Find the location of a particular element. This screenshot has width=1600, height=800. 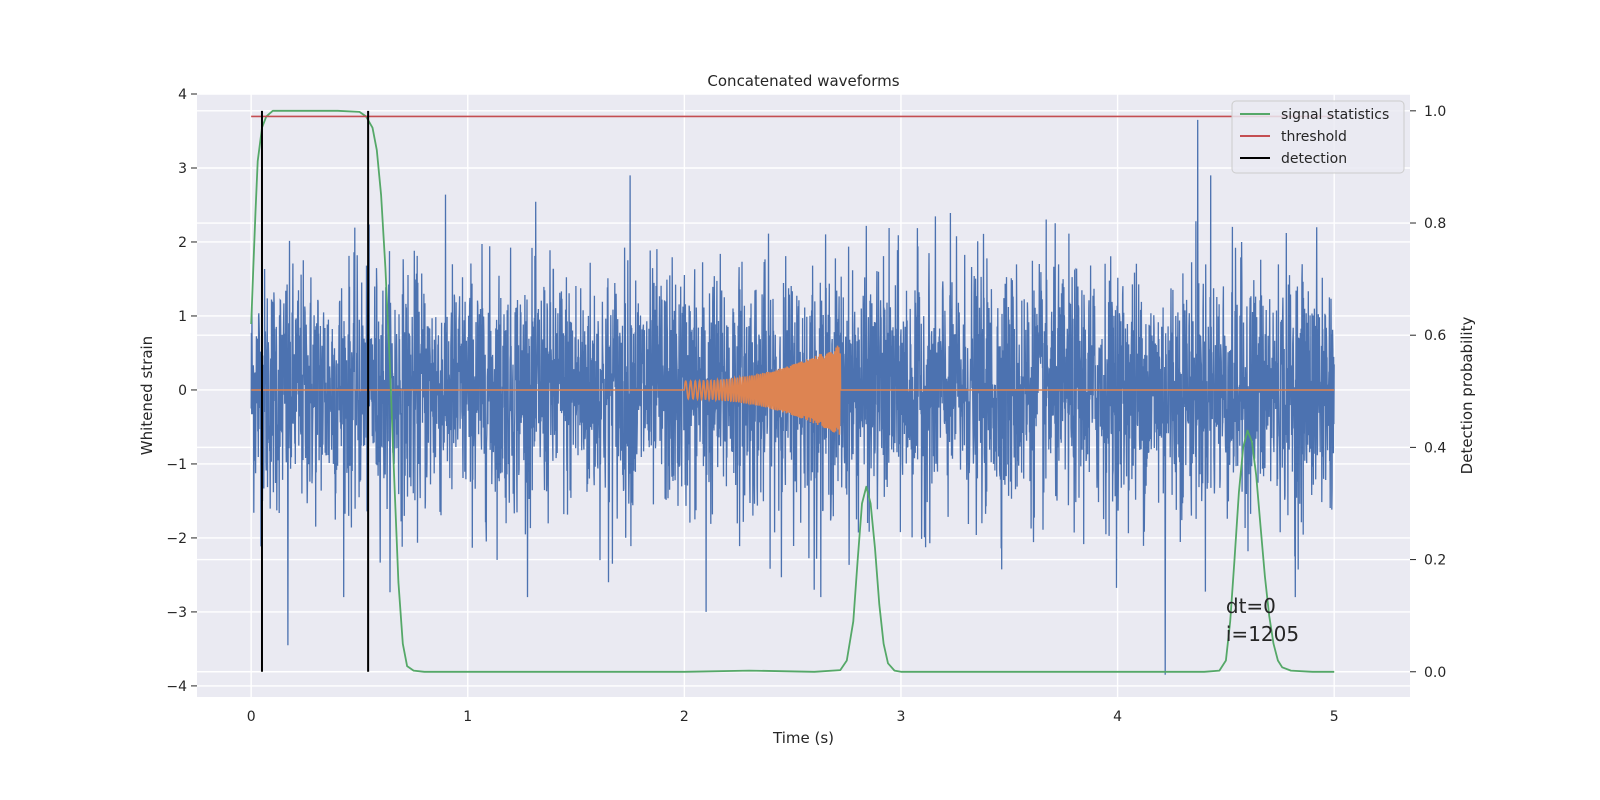

x-axis-label: Time (s) is located at coordinates (803, 738).